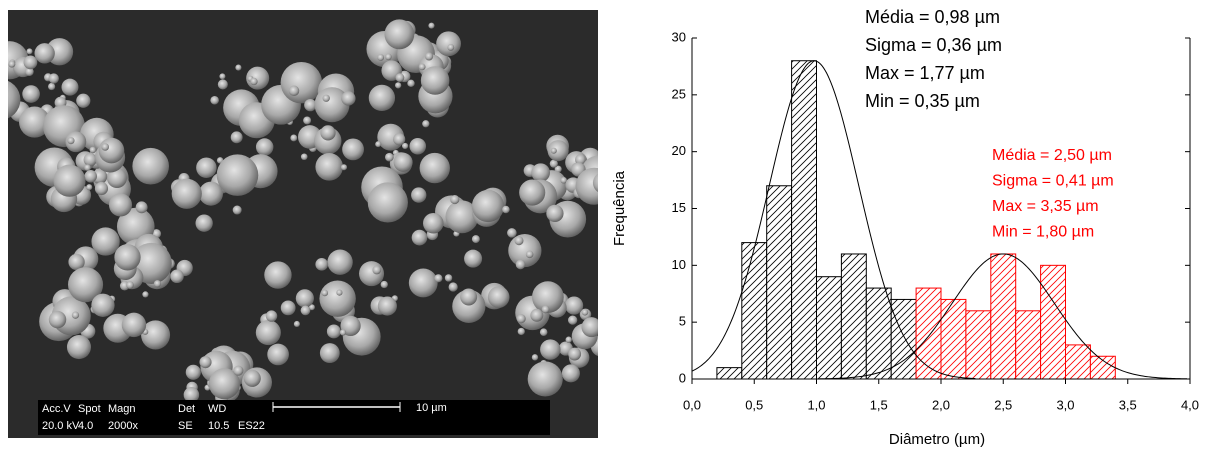 Image resolution: width=1205 pixels, height=450 pixels. What do you see at coordinates (879, 404) in the screenshot?
I see `x-tick-label: 1,5` at bounding box center [879, 404].